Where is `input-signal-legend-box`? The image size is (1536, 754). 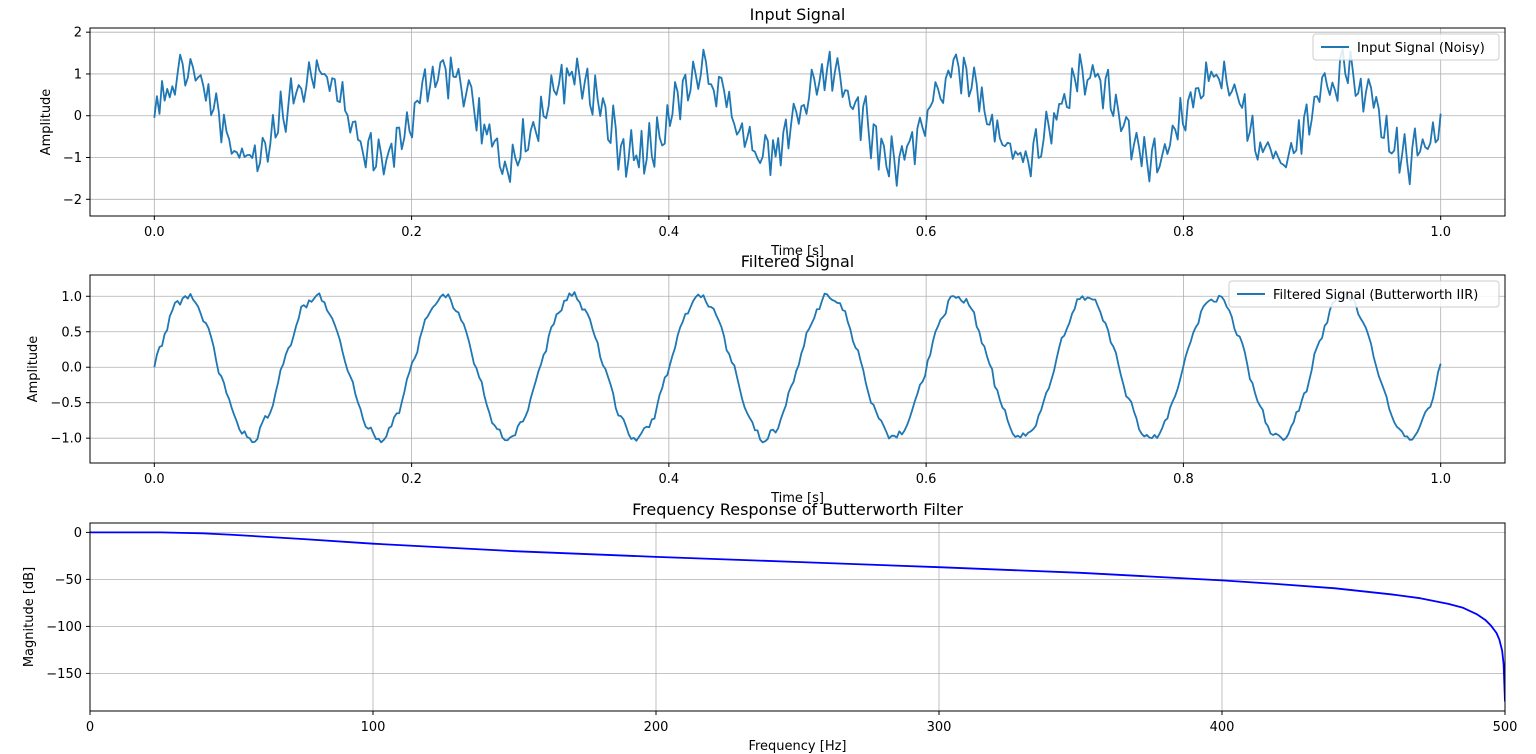
input-signal-legend-box is located at coordinates (1406, 47).